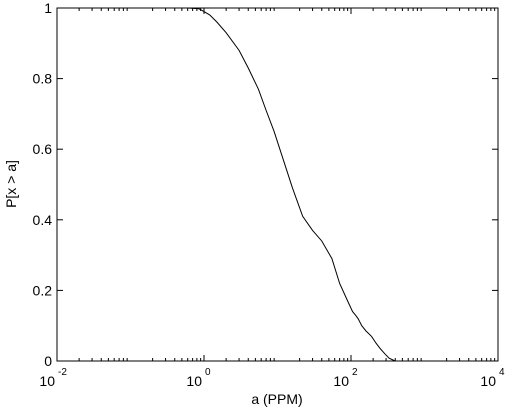 This screenshot has height=415, width=520. I want to click on x-tick-exponent: 0, so click(208, 372).